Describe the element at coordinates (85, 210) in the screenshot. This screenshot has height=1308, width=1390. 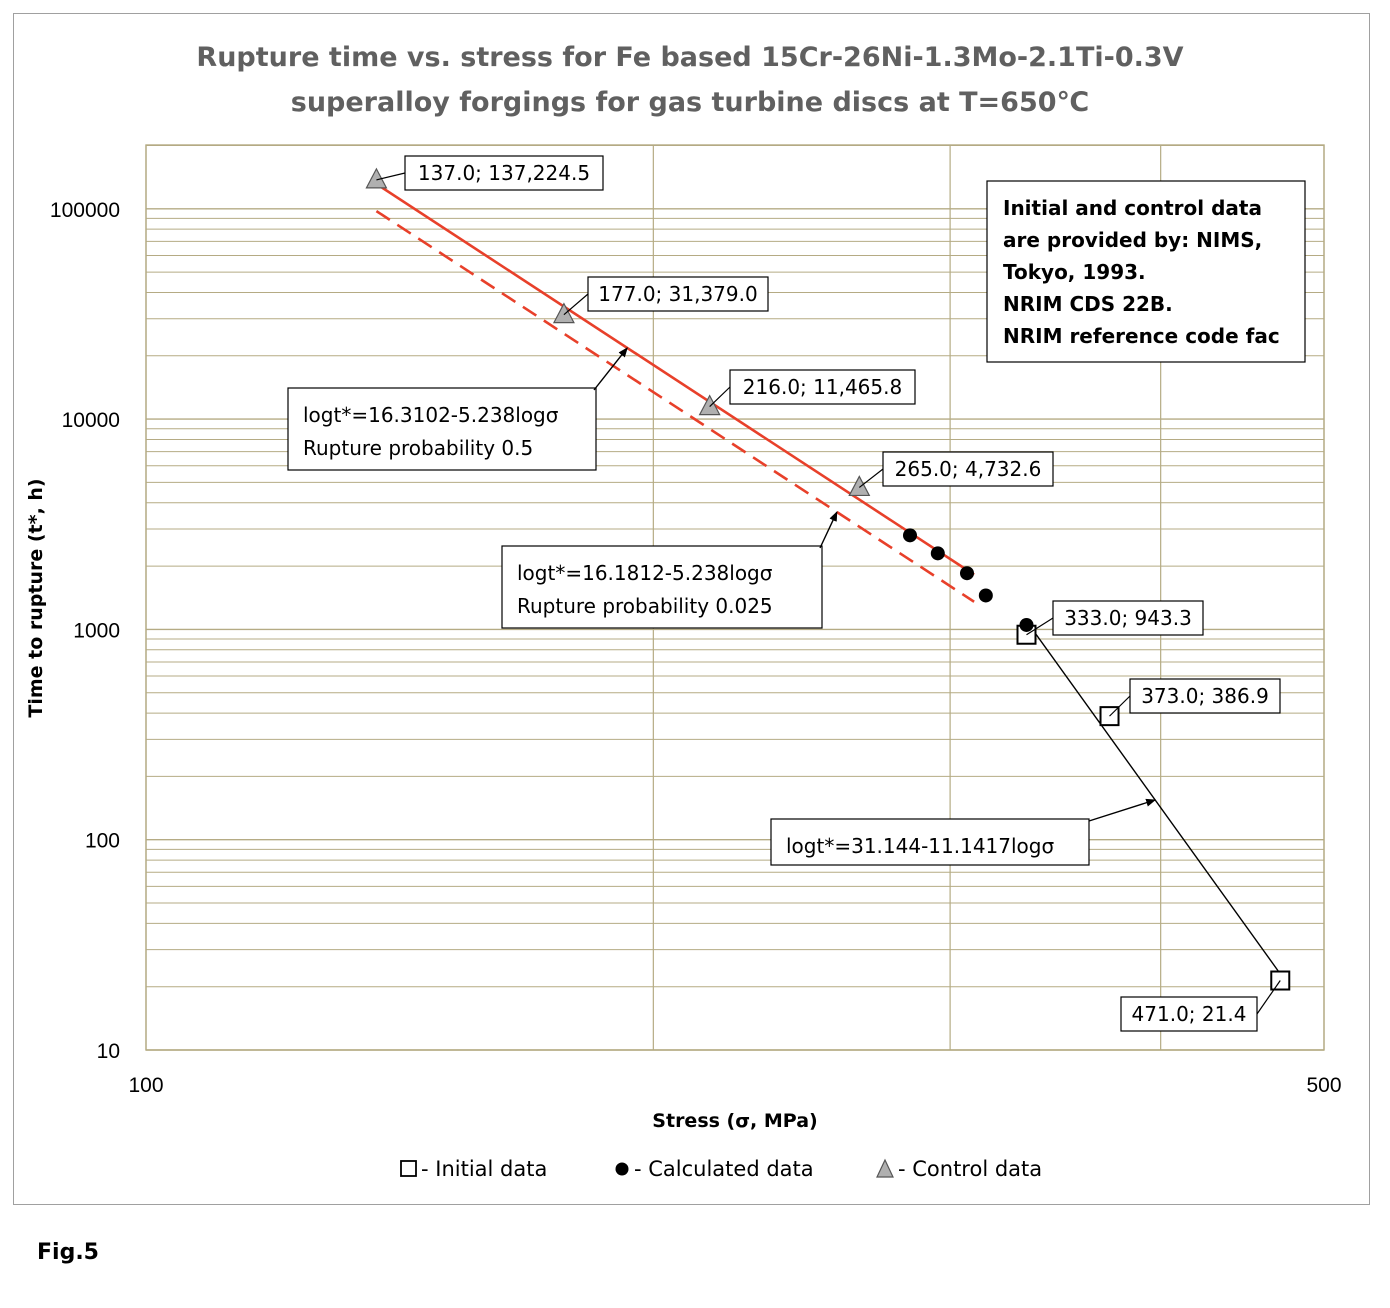
I see `y-tick-label: 100000` at that location.